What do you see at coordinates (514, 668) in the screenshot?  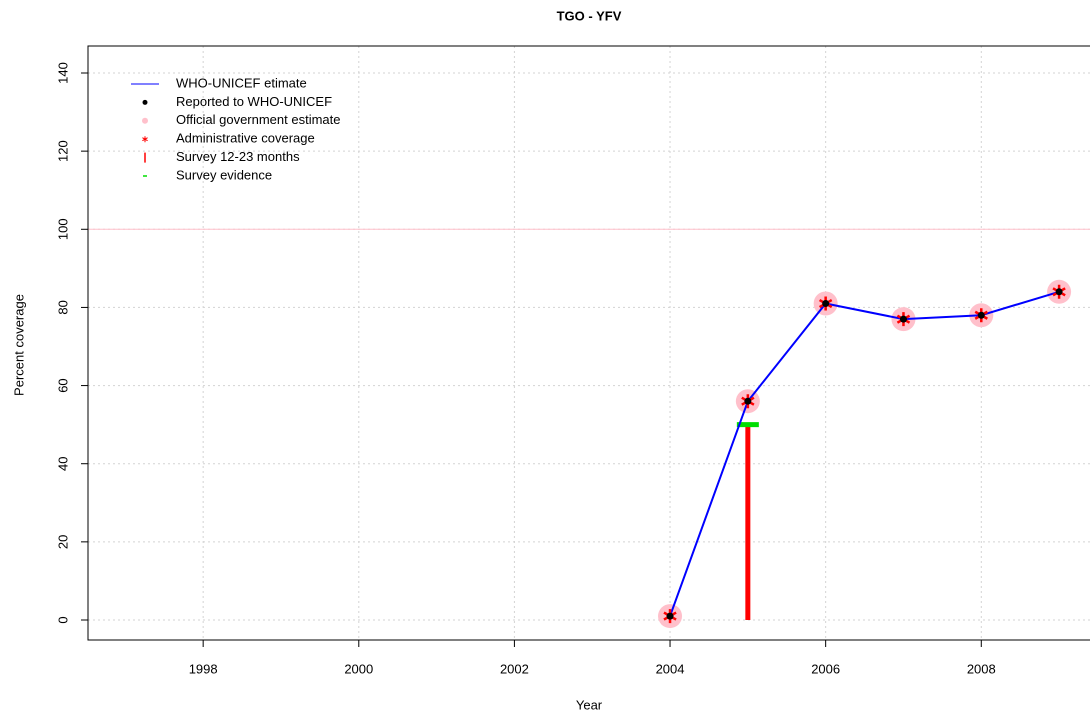 I see `x-tick-label: 2002` at bounding box center [514, 668].